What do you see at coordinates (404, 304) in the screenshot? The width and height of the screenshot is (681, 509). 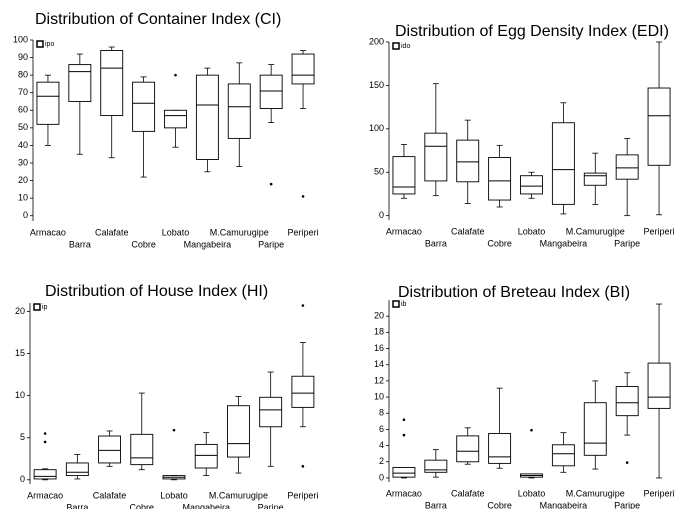 I see `legend-label: ib` at bounding box center [404, 304].